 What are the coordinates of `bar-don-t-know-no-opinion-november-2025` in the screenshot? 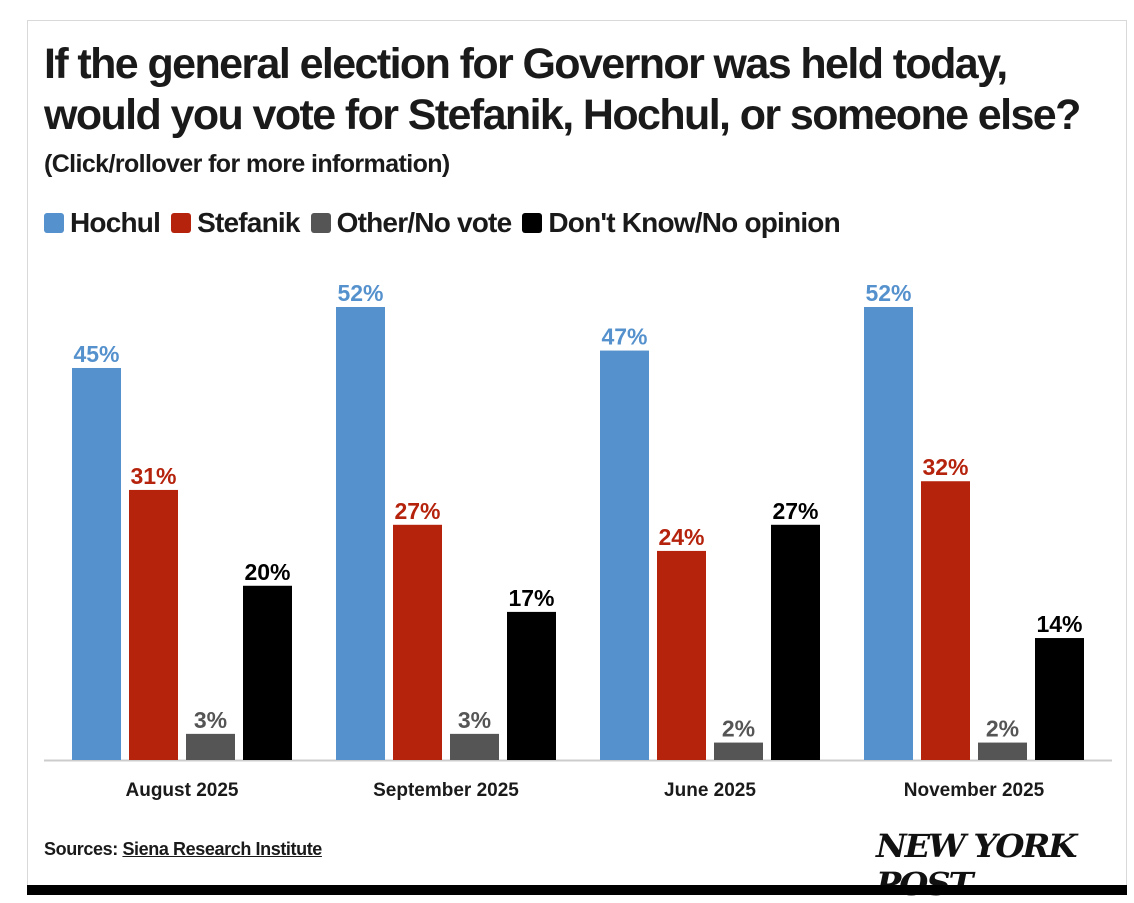 It's located at (1059, 699).